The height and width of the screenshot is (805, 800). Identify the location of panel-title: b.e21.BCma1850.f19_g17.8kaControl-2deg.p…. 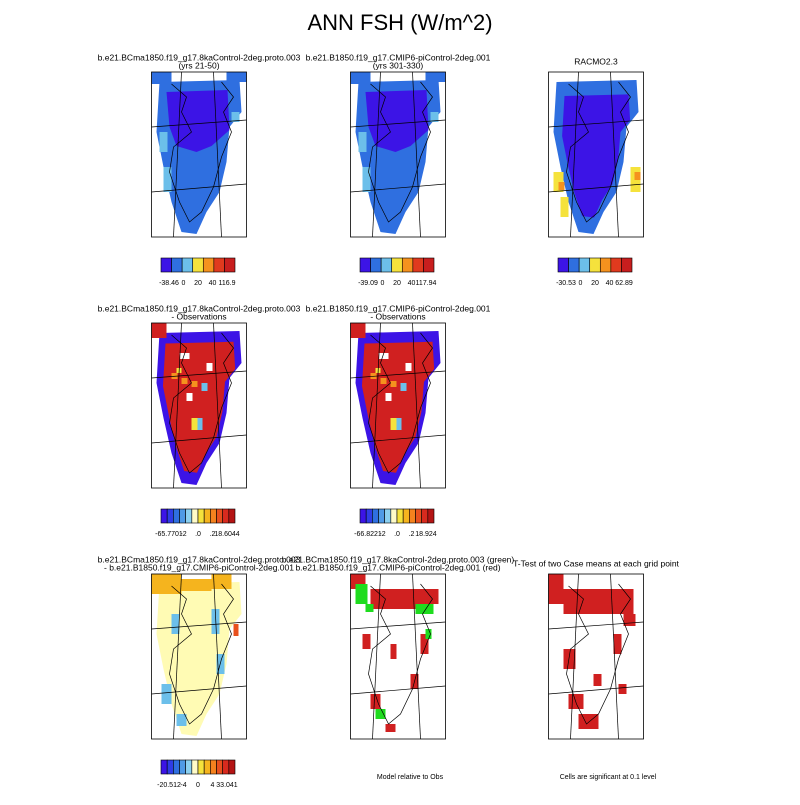
(199, 57).